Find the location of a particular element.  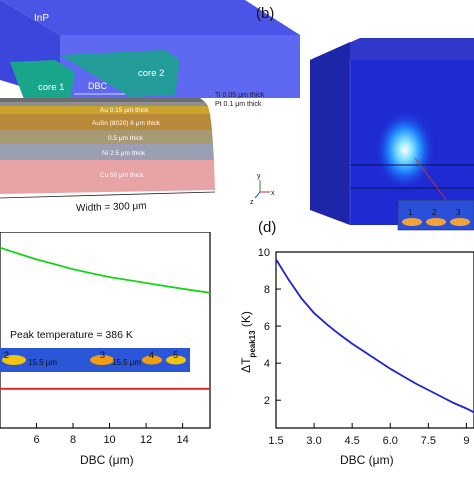

panel-c-x-ticks: 6 8 10 12 14 is located at coordinates (111, 434).